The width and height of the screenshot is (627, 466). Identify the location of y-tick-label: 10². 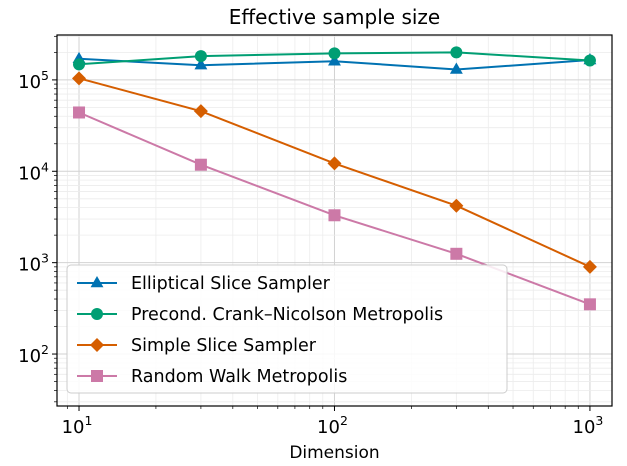
(33, 354).